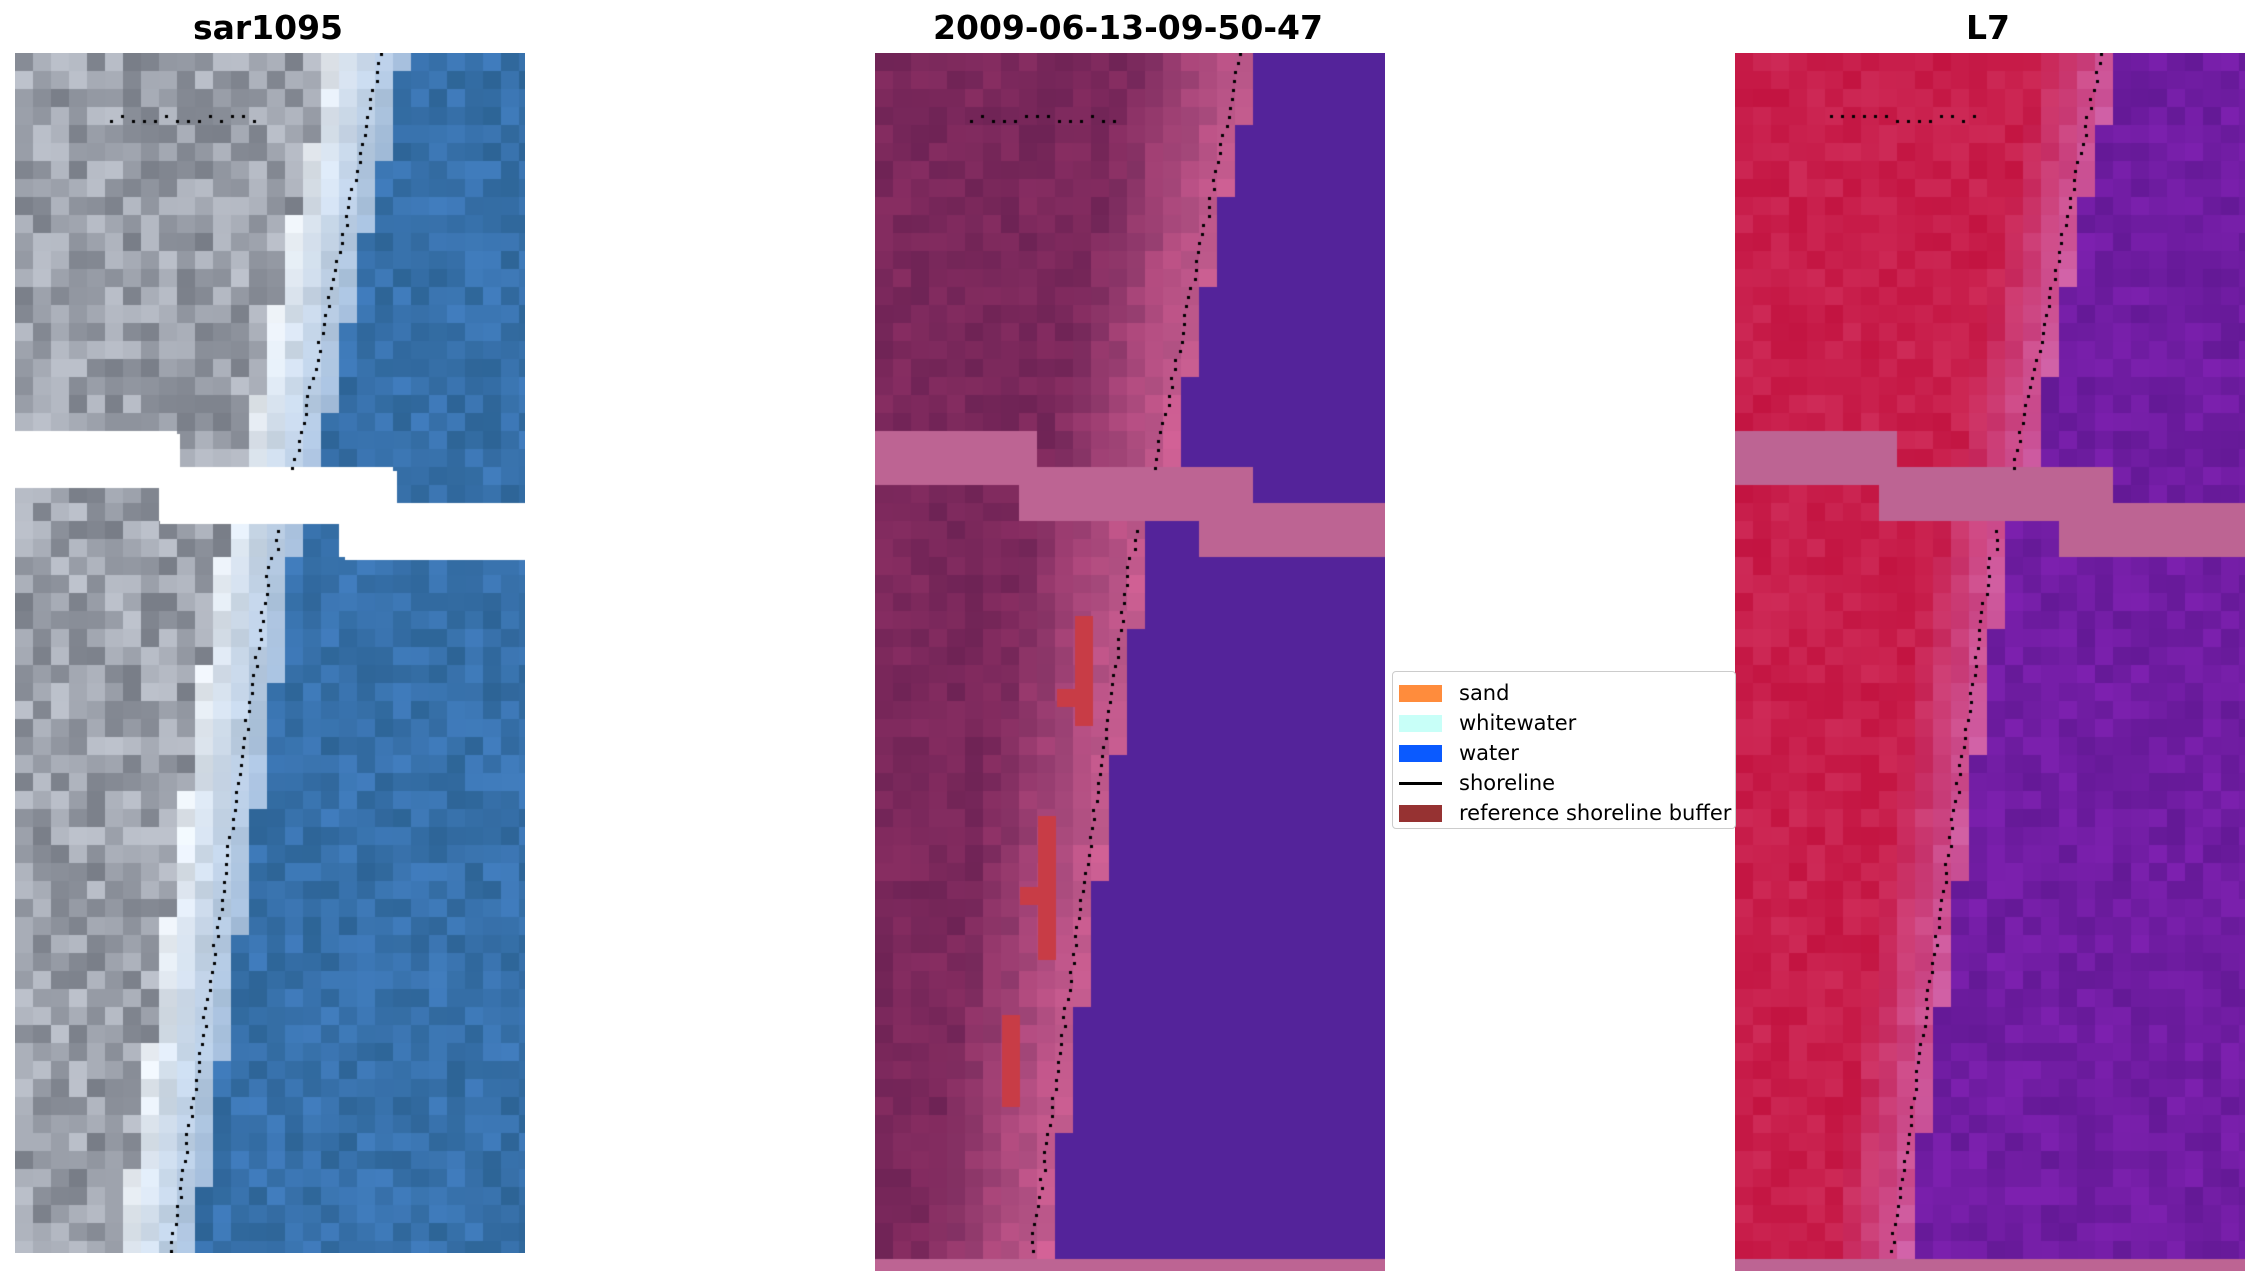 This screenshot has height=1283, width=2253. What do you see at coordinates (1420, 813) in the screenshot?
I see `legend-swatch-reference-buffer` at bounding box center [1420, 813].